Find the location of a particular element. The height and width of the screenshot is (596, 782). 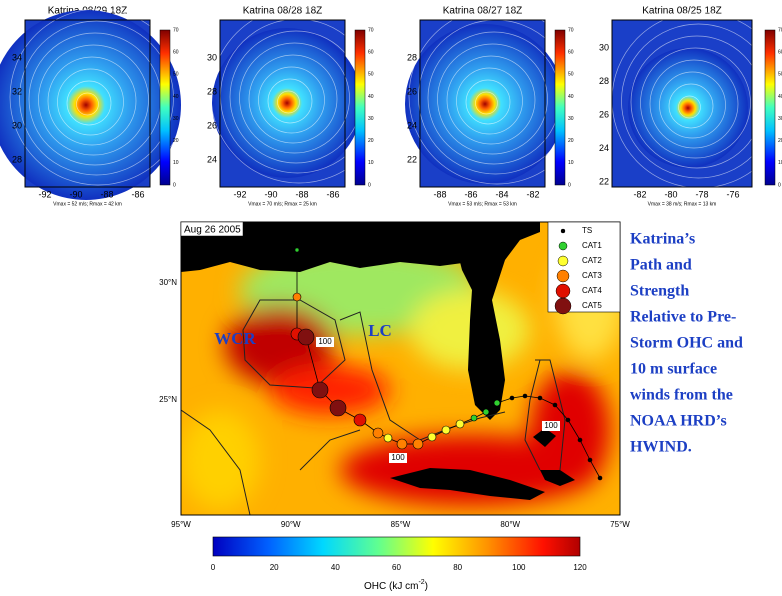

x-tick-label: -82 is located at coordinates (532, 194).